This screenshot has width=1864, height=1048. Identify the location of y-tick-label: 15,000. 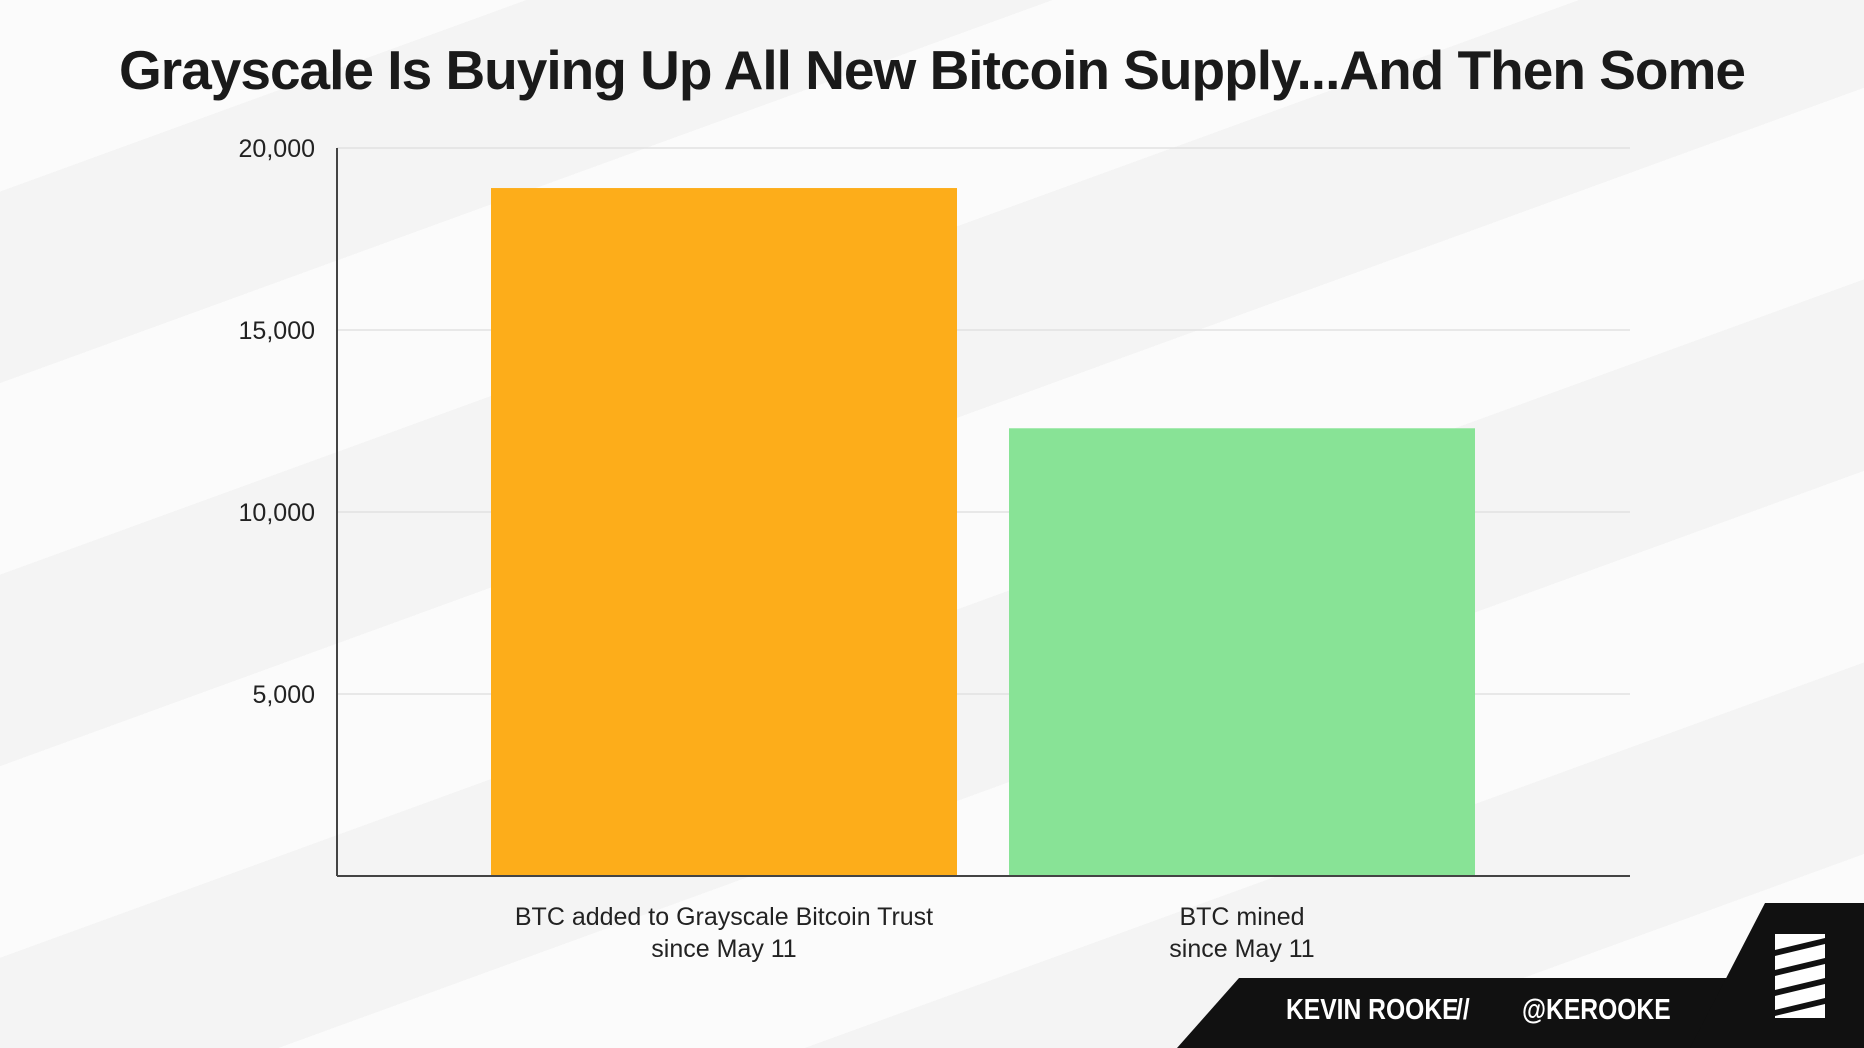
(277, 331).